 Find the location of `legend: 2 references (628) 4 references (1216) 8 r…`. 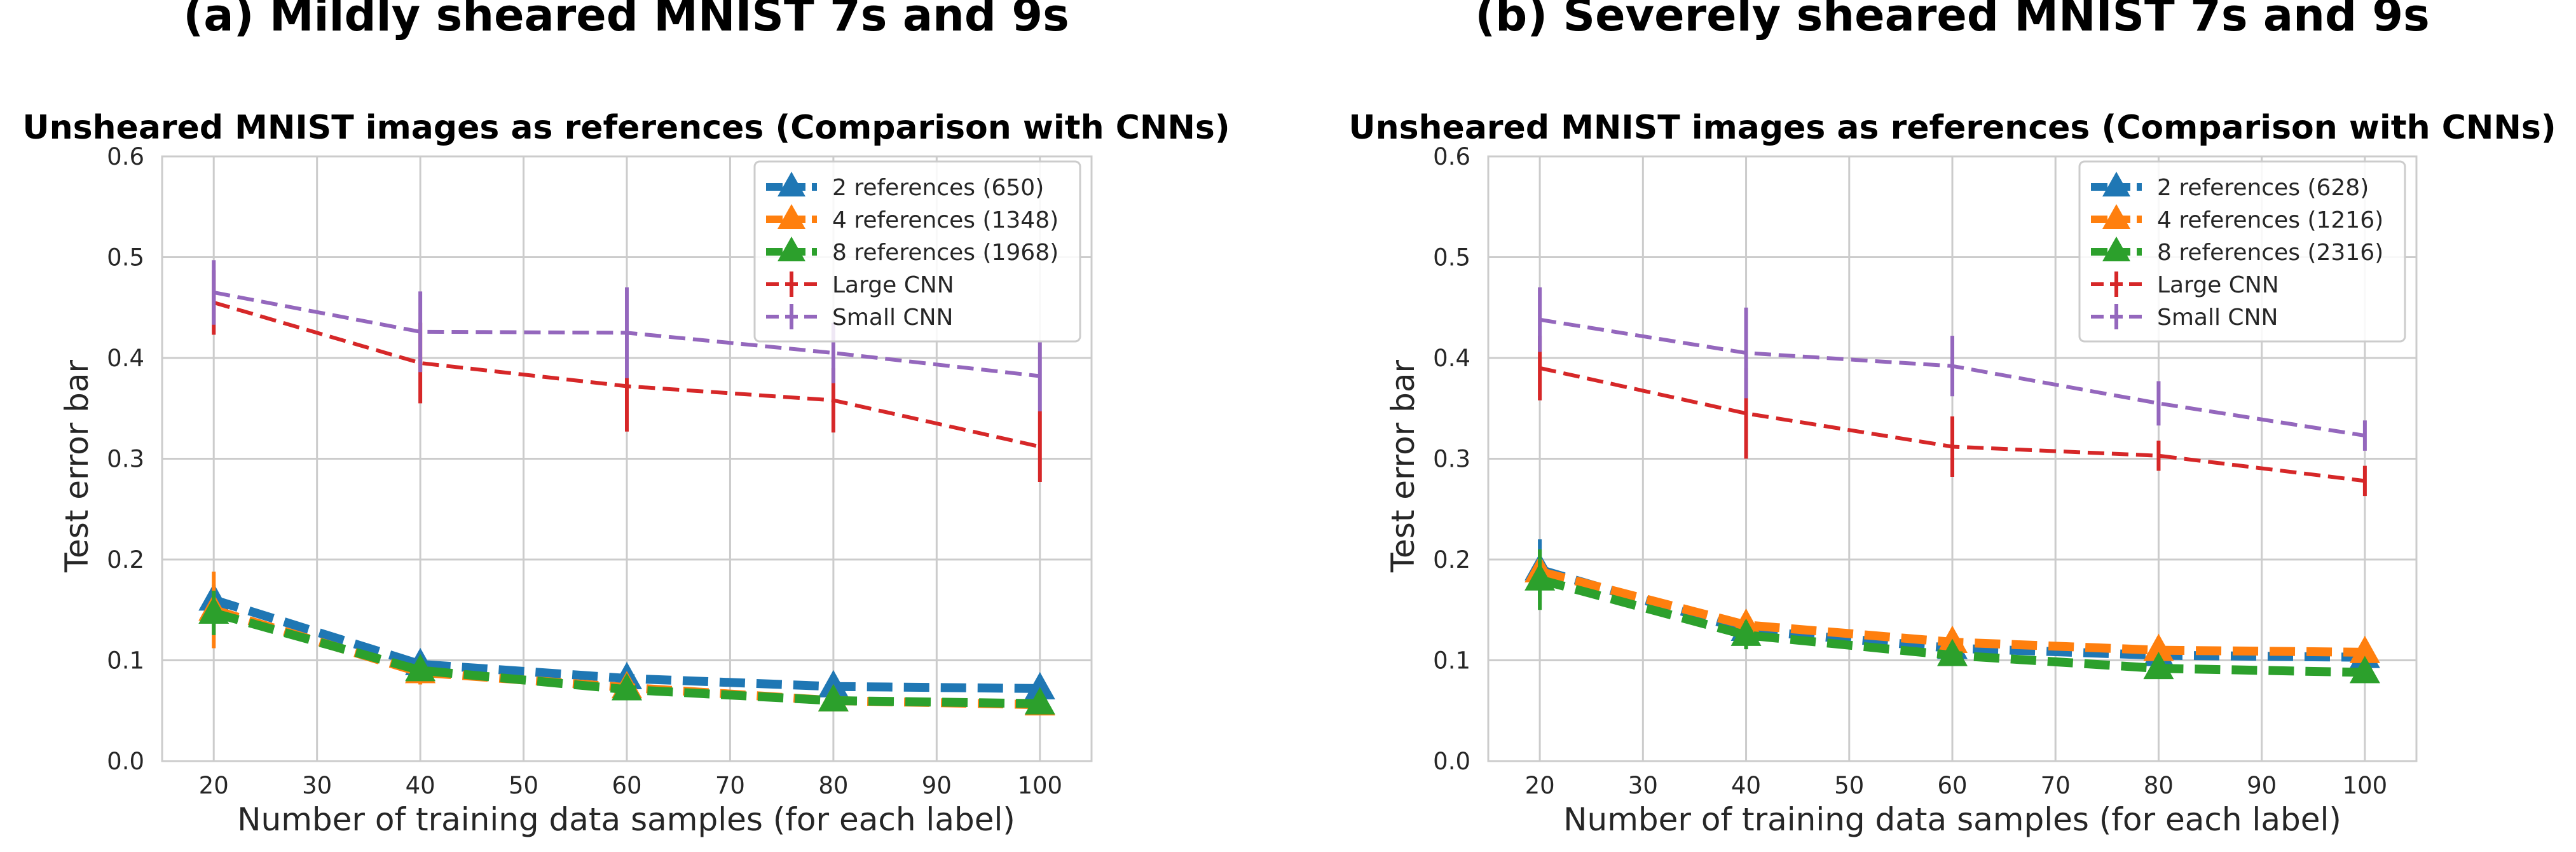

legend: 2 references (628) 4 references (1216) 8 r… is located at coordinates (2242, 251).